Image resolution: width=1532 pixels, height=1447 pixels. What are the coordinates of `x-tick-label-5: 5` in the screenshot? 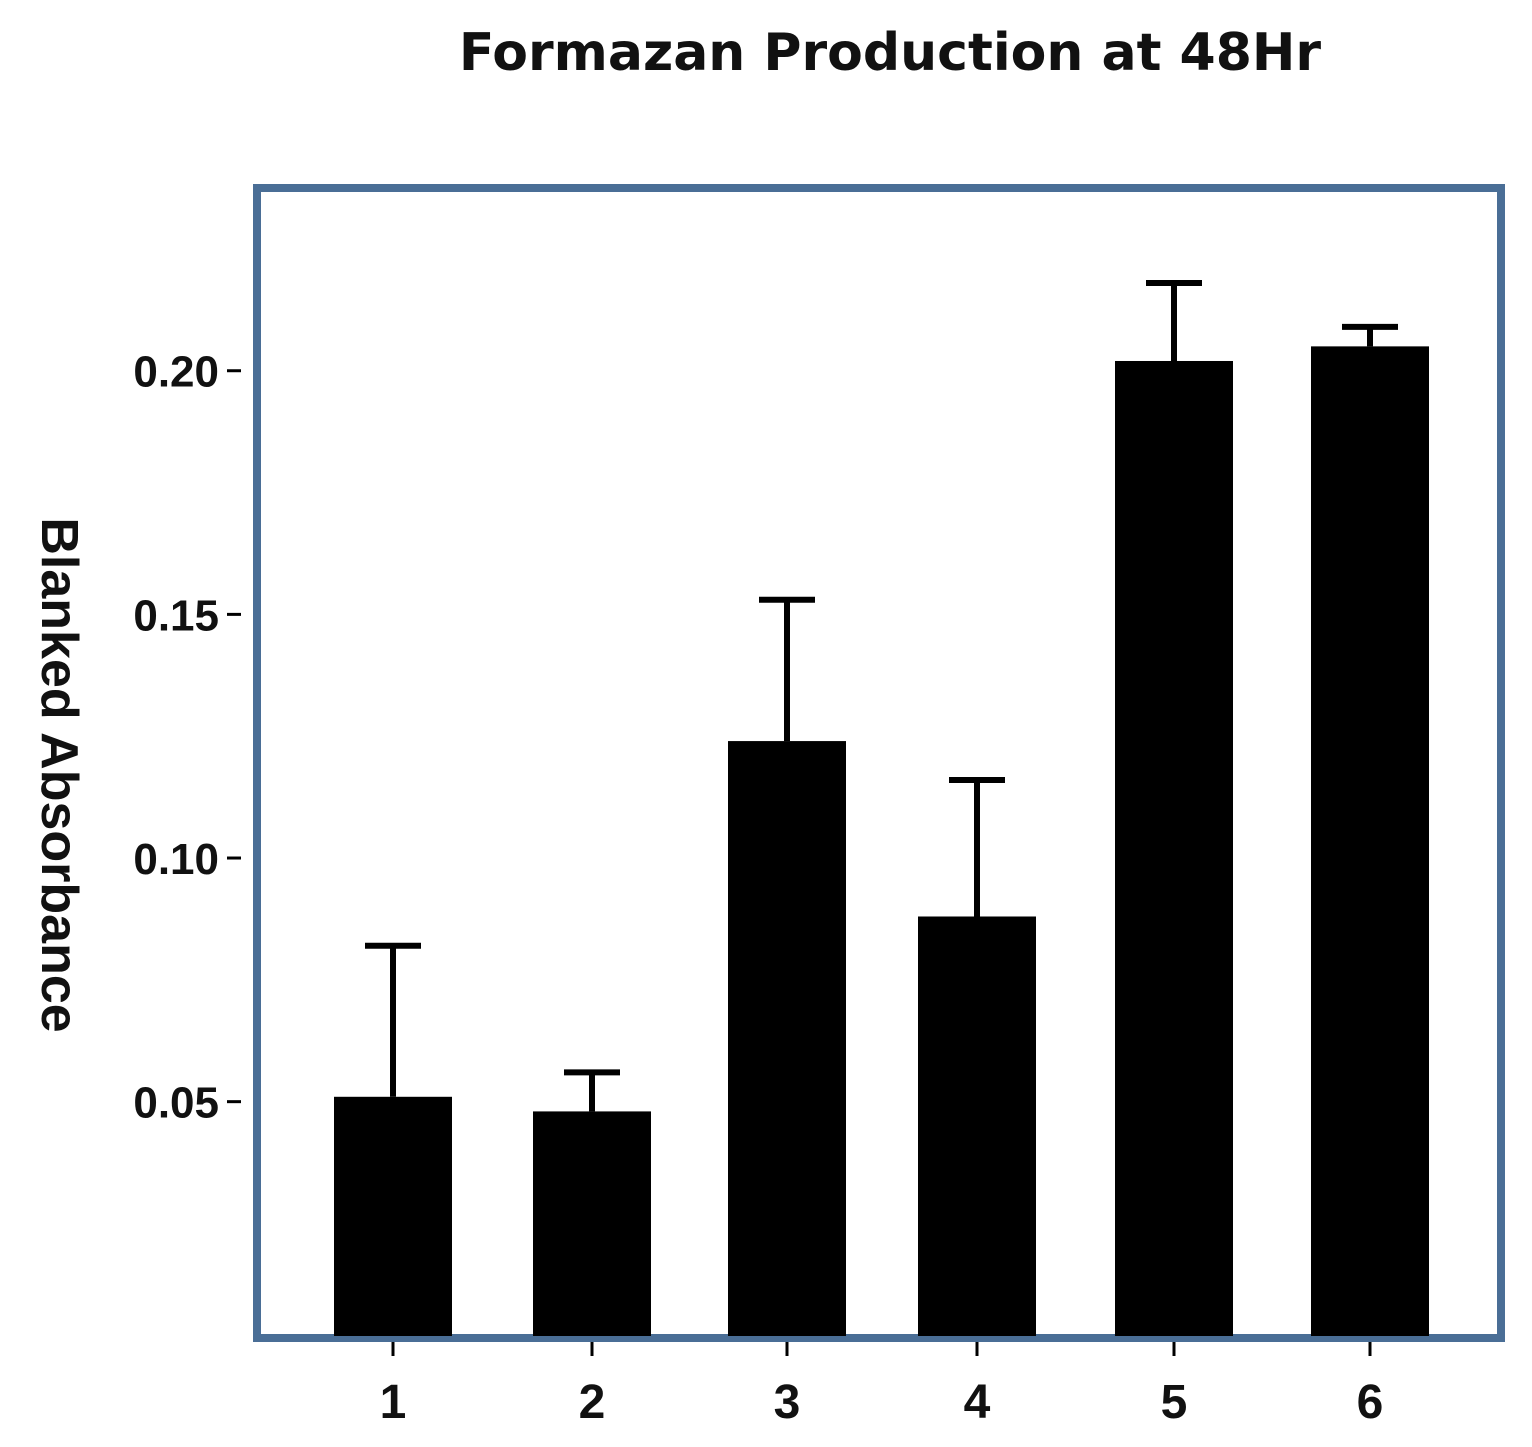 It's located at (1174, 1402).